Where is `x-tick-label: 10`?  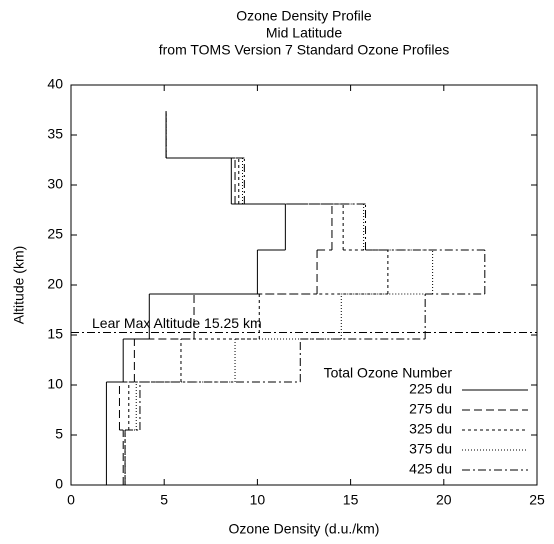 x-tick-label: 10 is located at coordinates (258, 500).